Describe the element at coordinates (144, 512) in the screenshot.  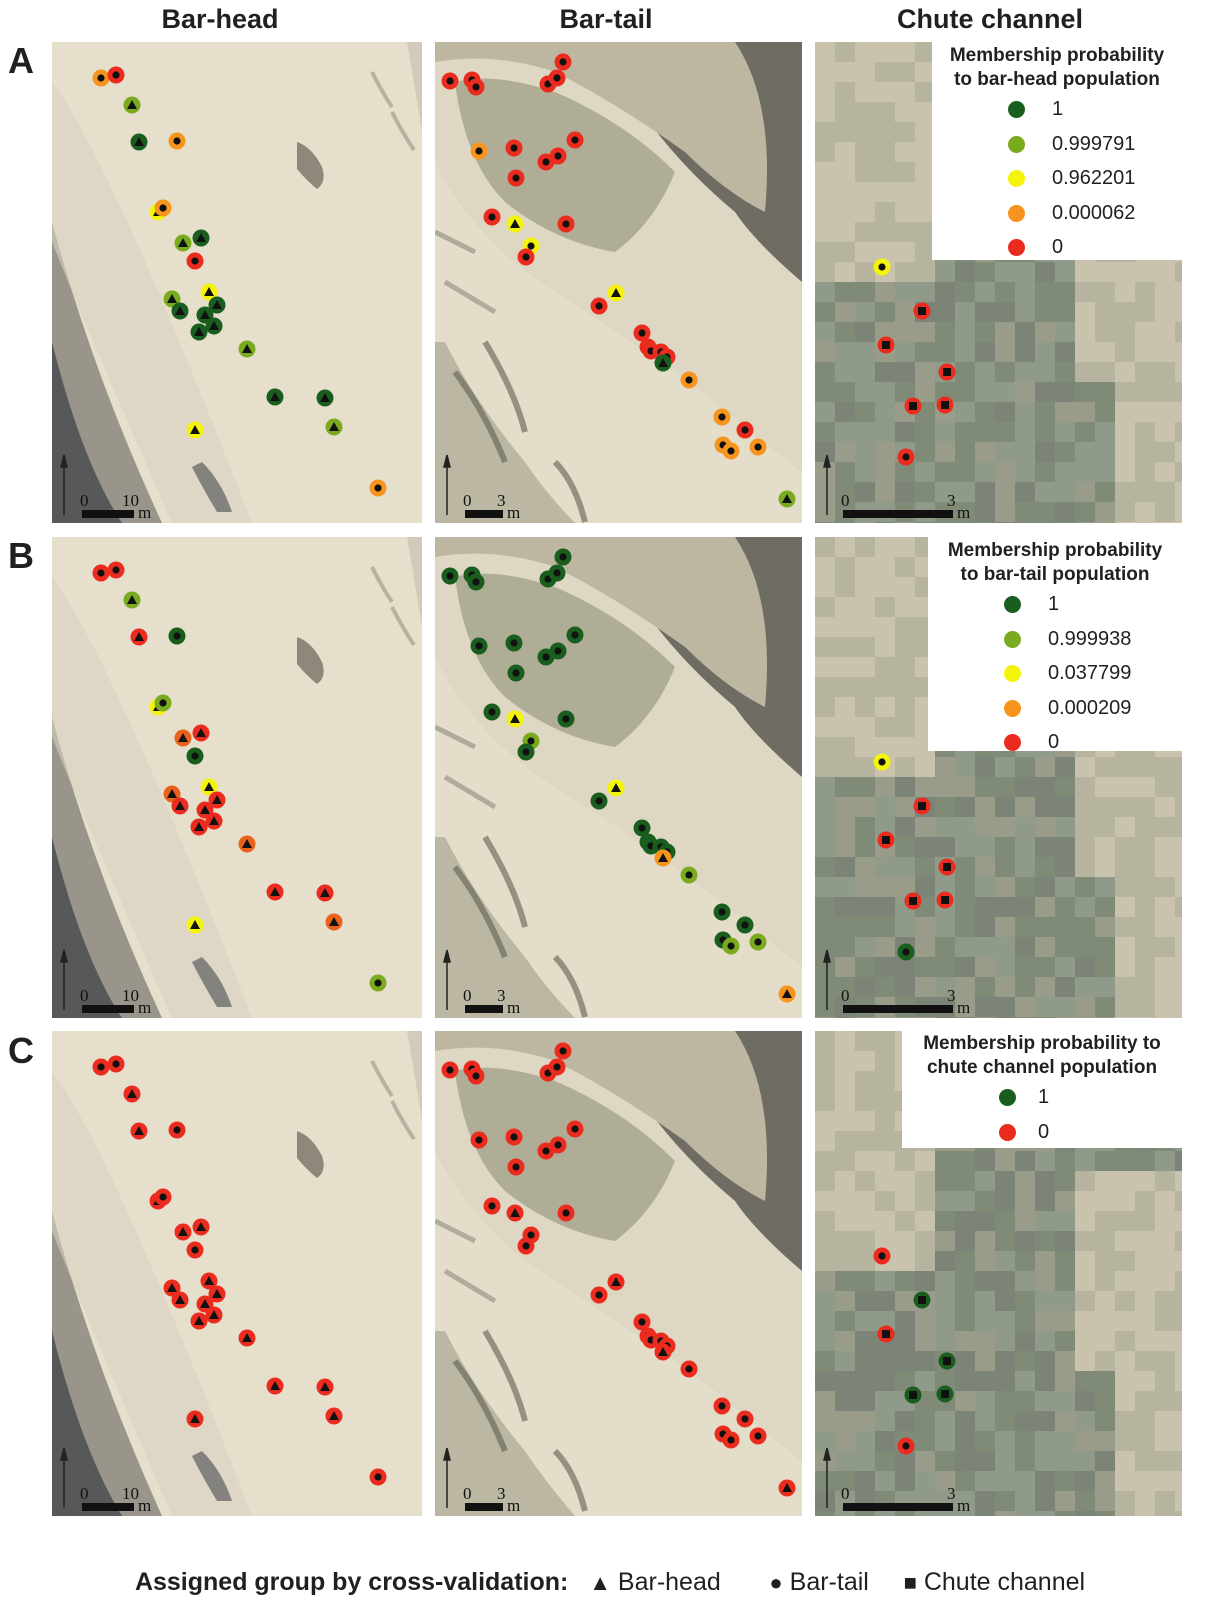
I see `scale-unit-label: m` at that location.